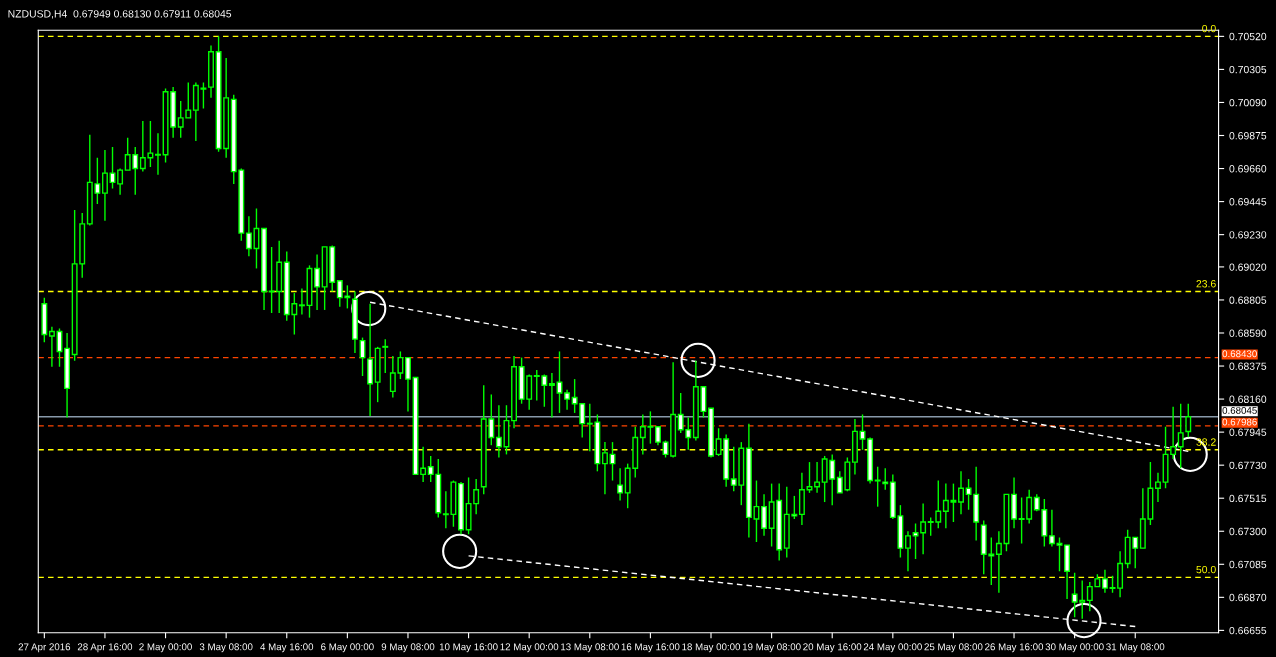 The width and height of the screenshot is (1276, 657). I want to click on y-tick-label: 0.70520, so click(1248, 36).